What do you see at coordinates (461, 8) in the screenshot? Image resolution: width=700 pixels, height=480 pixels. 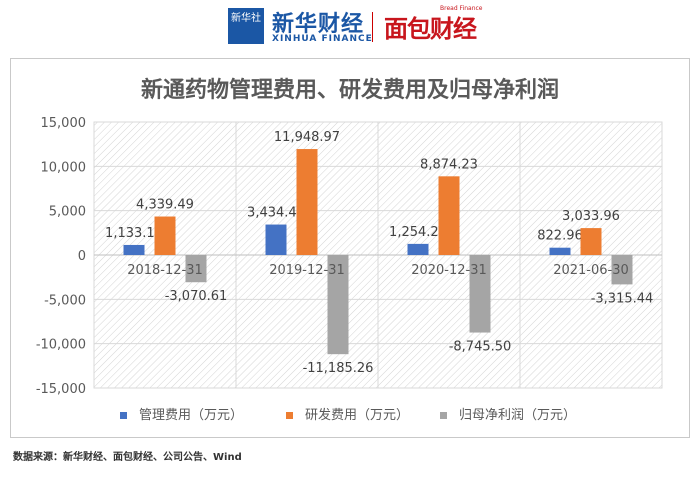 I see `mianbao-logo-en: Bread Finance` at bounding box center [461, 8].